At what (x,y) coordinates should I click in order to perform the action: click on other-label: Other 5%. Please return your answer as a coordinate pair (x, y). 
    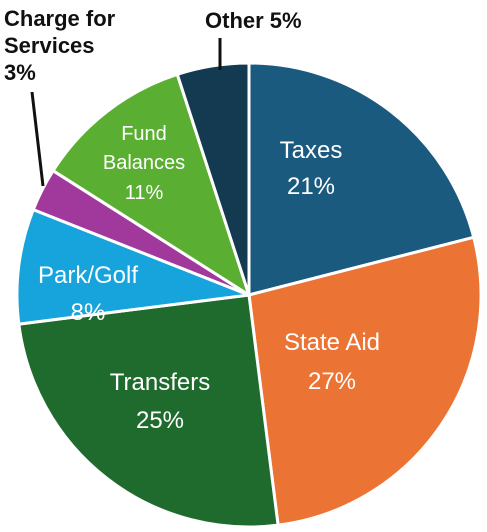
    Looking at the image, I should click on (253, 20).